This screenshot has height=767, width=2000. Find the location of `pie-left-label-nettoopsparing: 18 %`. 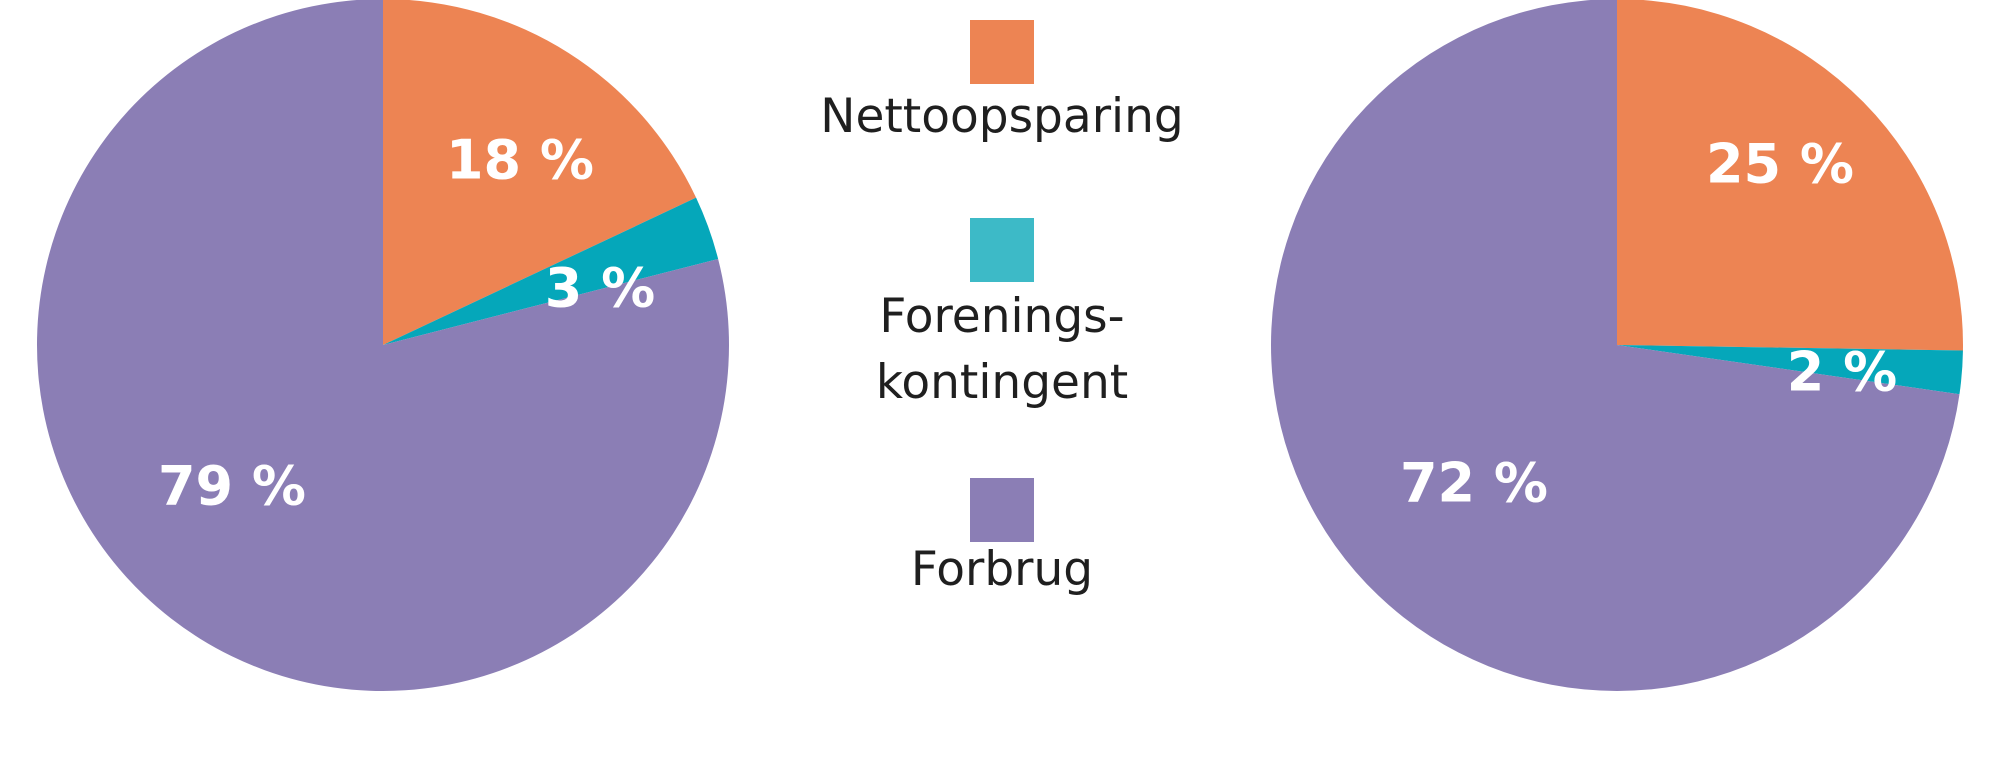

pie-left-label-nettoopsparing: 18 % is located at coordinates (520, 160).